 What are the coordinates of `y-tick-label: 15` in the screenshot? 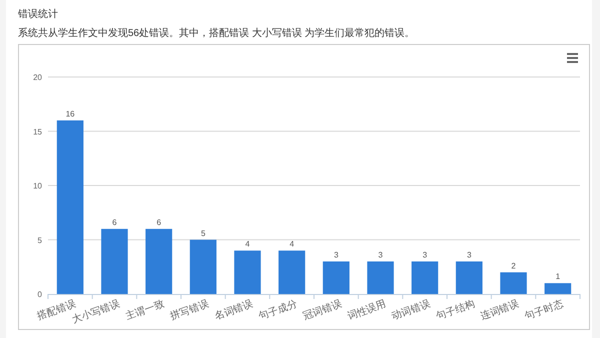 It's located at (38, 131).